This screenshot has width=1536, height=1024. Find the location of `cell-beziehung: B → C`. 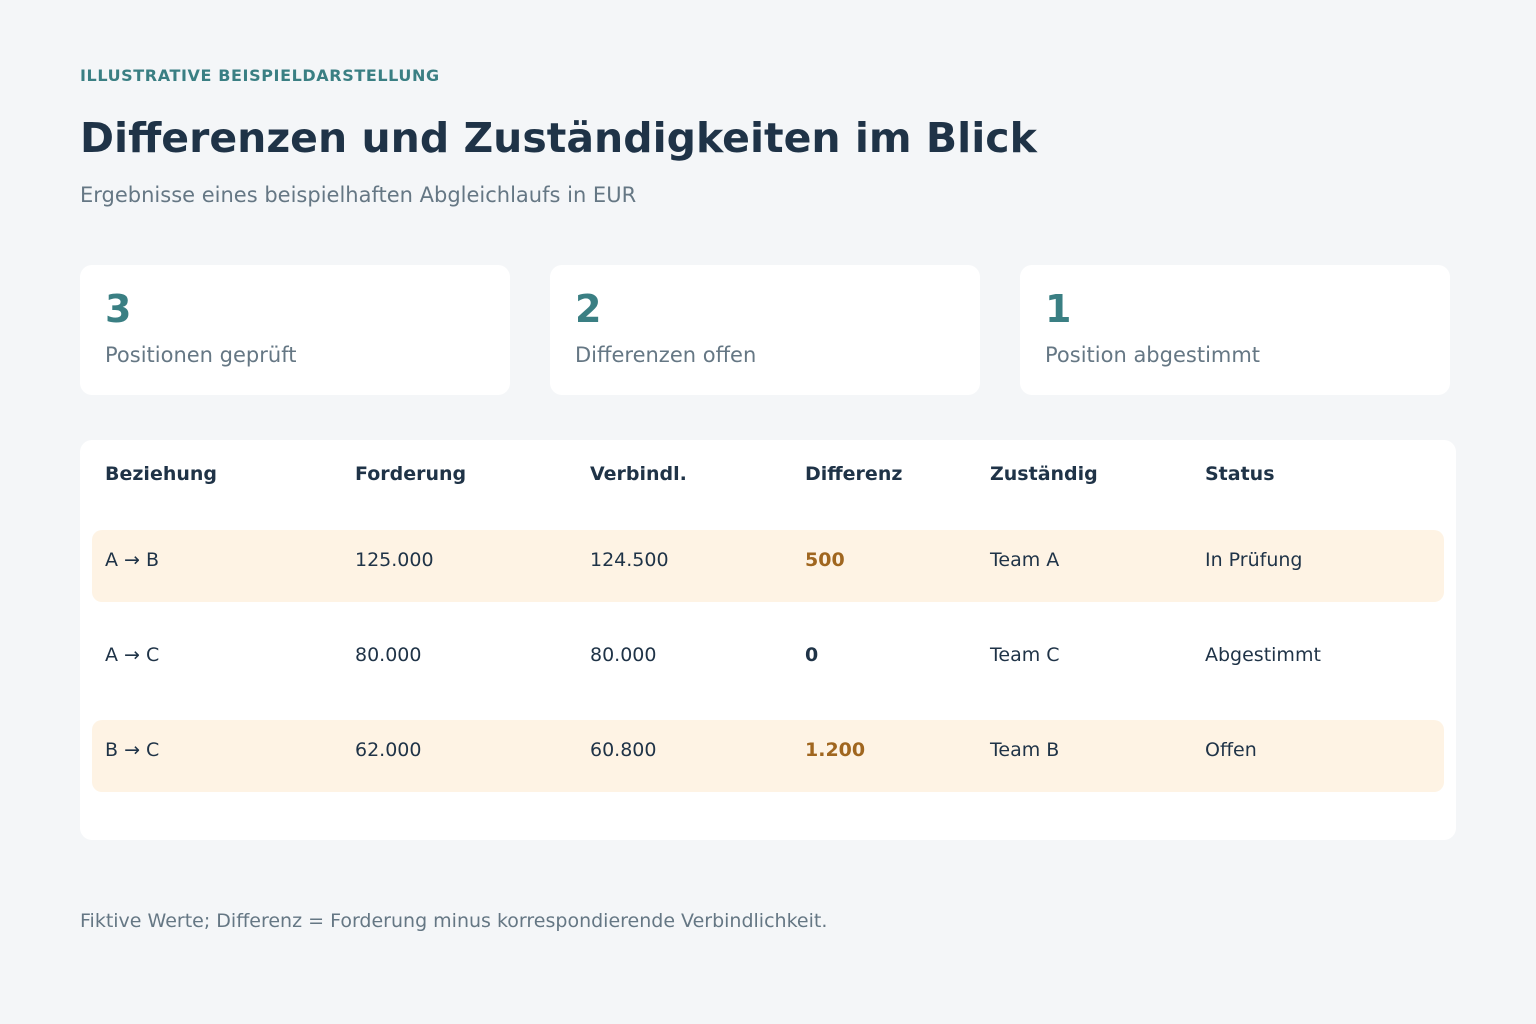

cell-beziehung: B → C is located at coordinates (132, 750).